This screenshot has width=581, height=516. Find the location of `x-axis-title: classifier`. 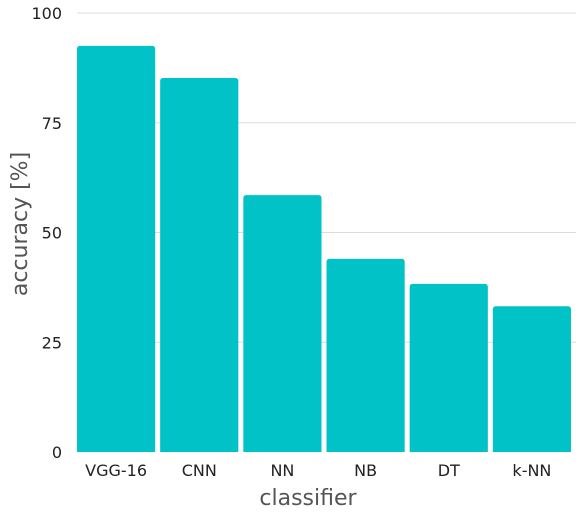

x-axis-title: classifier is located at coordinates (308, 498).